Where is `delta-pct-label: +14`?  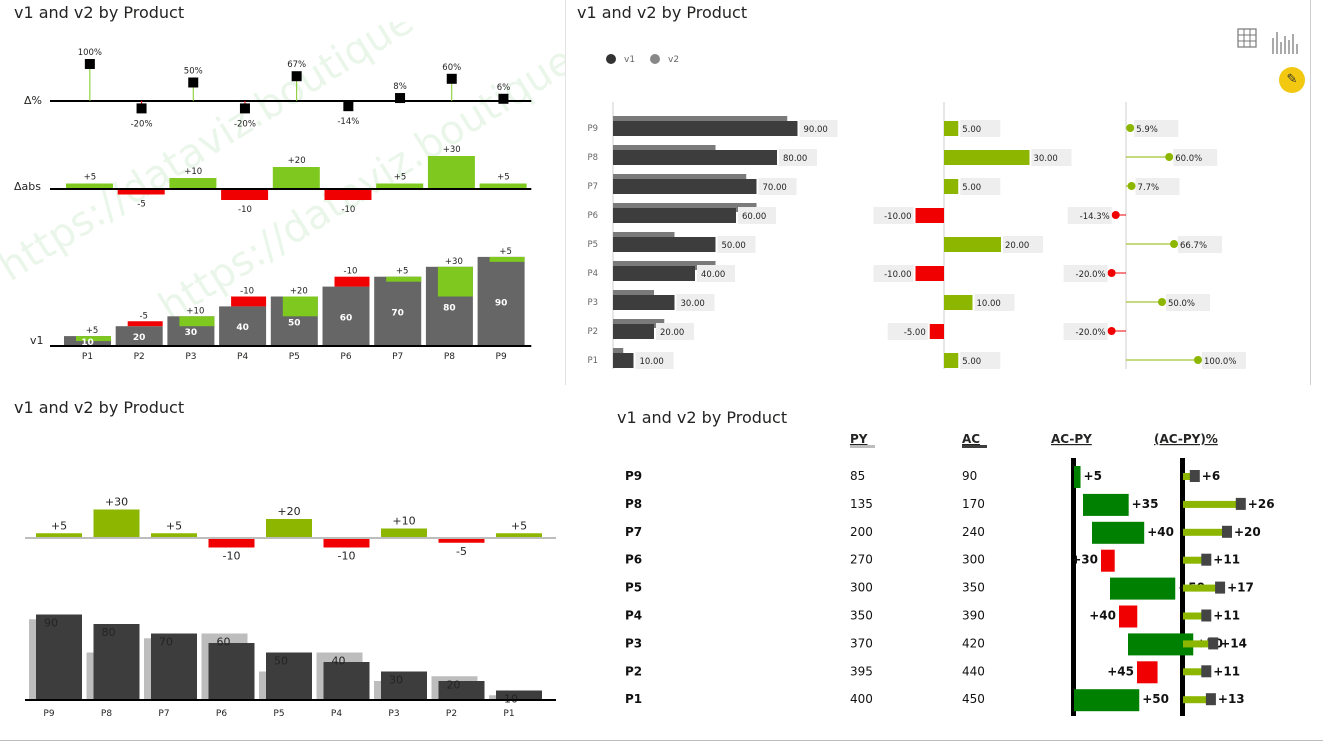 delta-pct-label: +14 is located at coordinates (1233, 643).